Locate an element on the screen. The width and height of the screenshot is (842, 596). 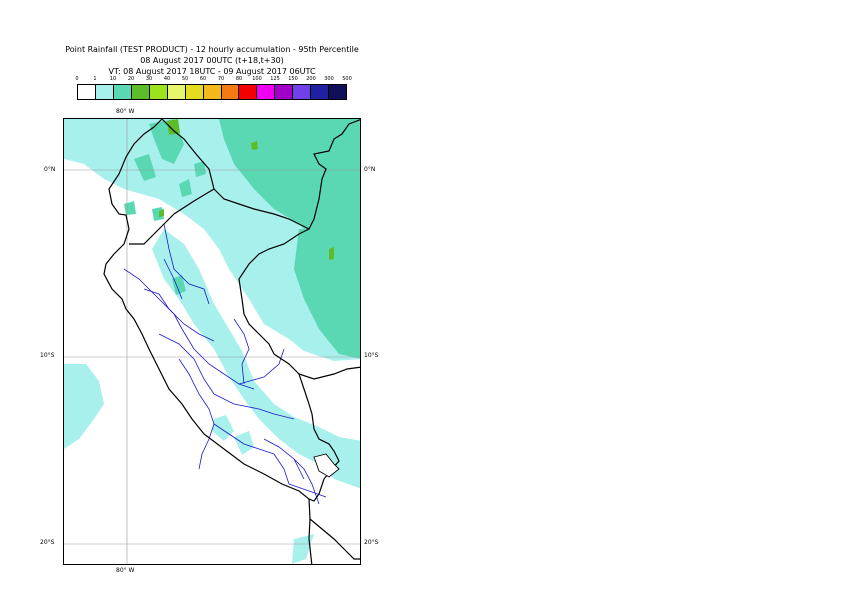
legend-tick-label: 40 is located at coordinates (167, 79).